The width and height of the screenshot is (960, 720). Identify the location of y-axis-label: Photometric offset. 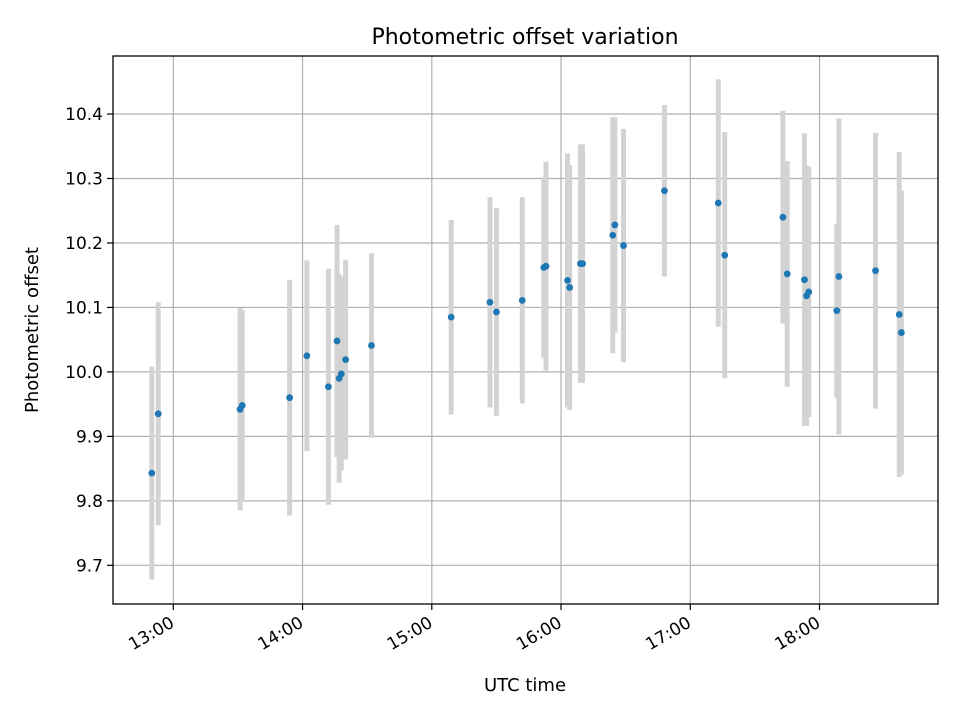
(32, 330).